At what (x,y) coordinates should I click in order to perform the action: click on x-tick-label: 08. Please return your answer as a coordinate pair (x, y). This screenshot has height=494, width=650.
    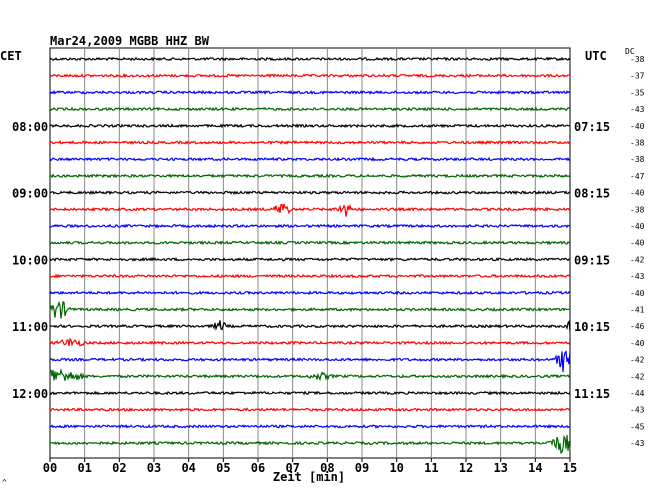
    Looking at the image, I should click on (327, 468).